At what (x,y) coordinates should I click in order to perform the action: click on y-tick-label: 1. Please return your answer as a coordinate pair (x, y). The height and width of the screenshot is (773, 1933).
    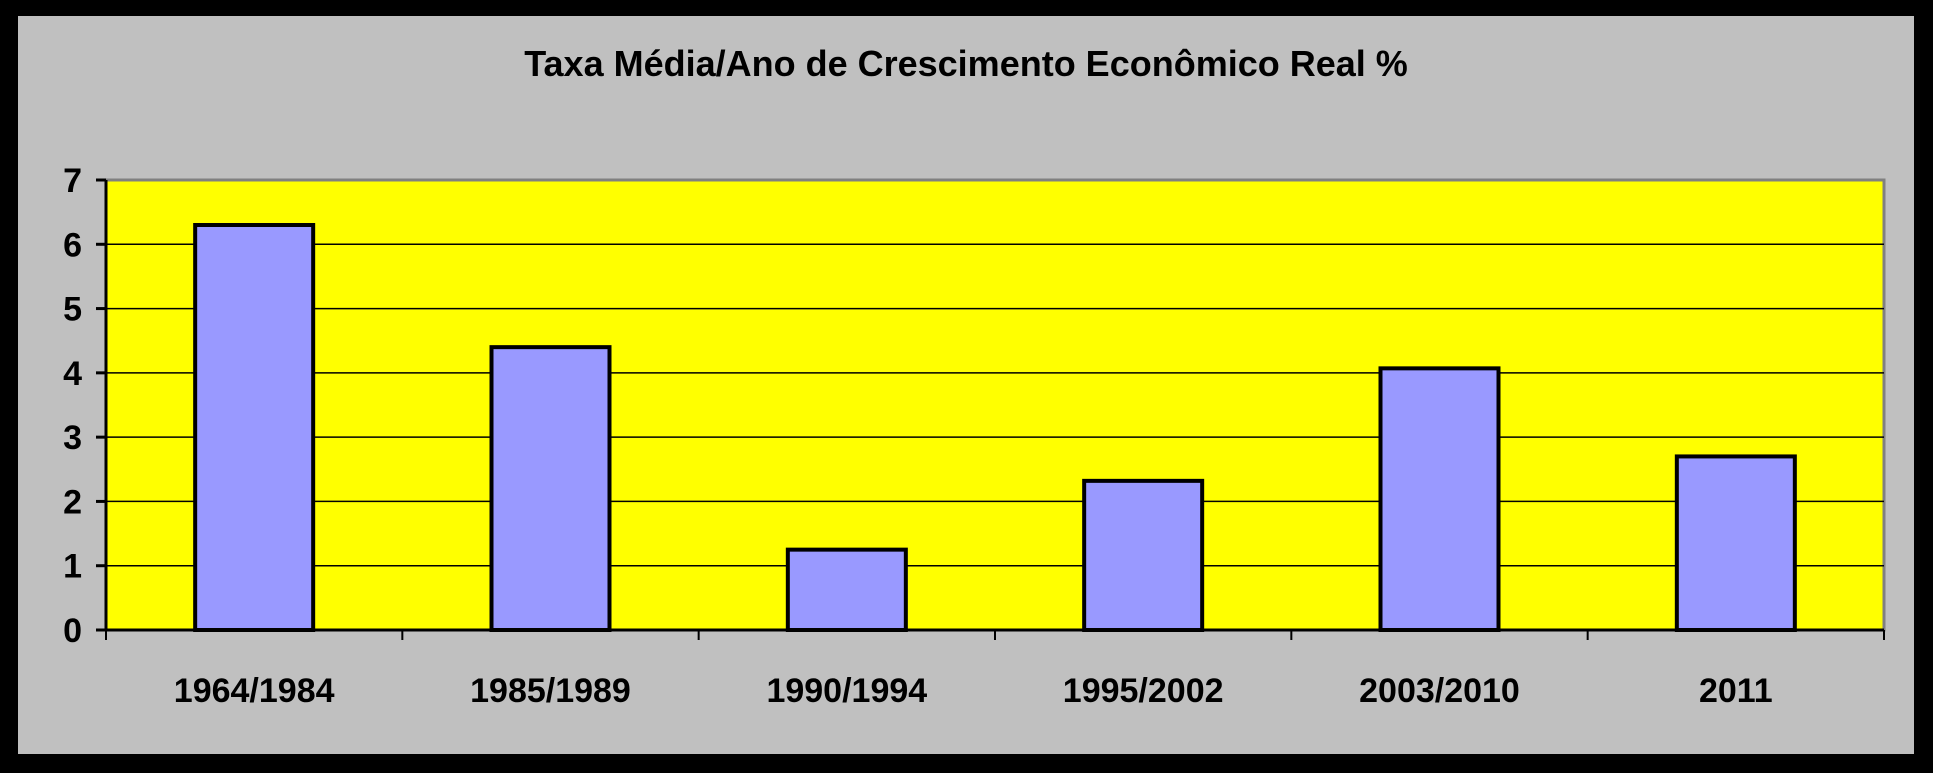
    Looking at the image, I should click on (72, 567).